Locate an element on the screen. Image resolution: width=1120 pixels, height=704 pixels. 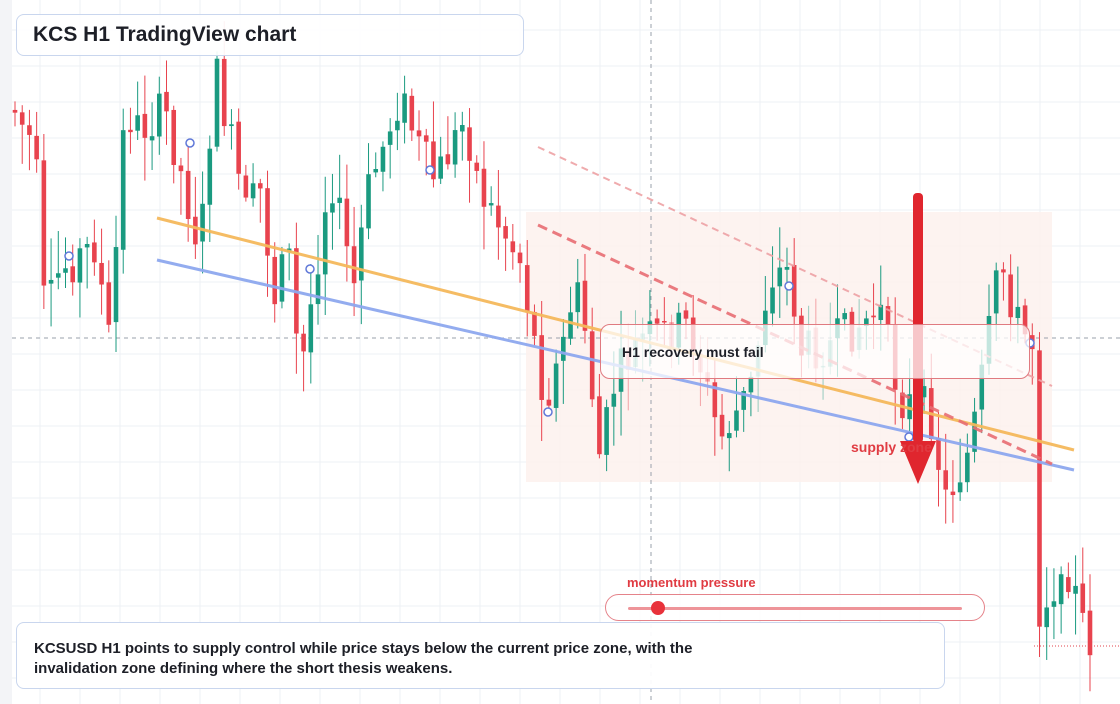
callout-box: H1 recovery must fail is located at coordinates (815, 351).